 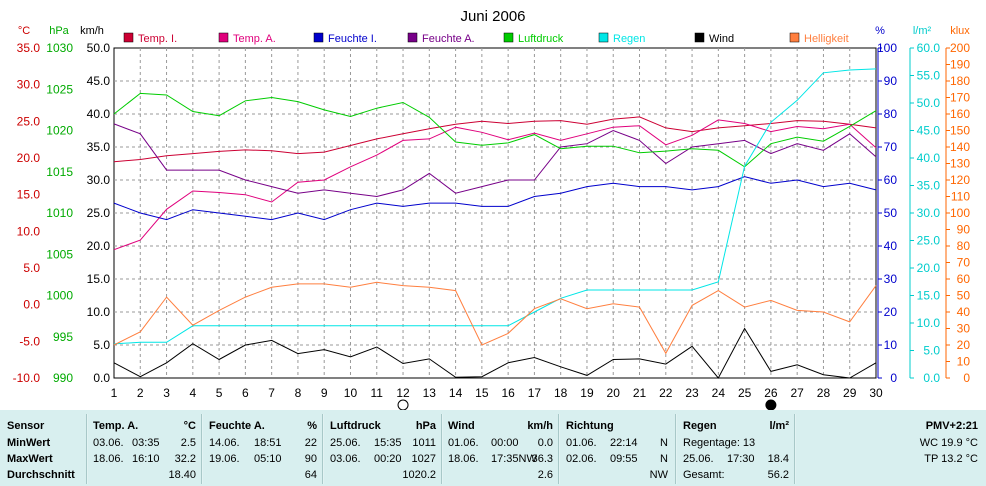 What do you see at coordinates (964, 312) in the screenshot?
I see `klux-tick-label: 40` at bounding box center [964, 312].